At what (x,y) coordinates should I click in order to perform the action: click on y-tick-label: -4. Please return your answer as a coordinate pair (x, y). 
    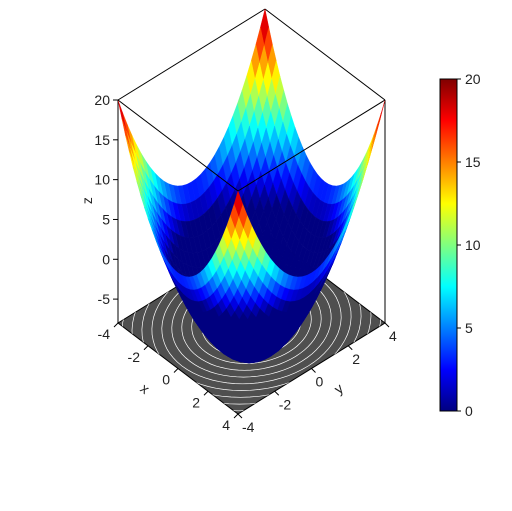
    Looking at the image, I should click on (248, 427).